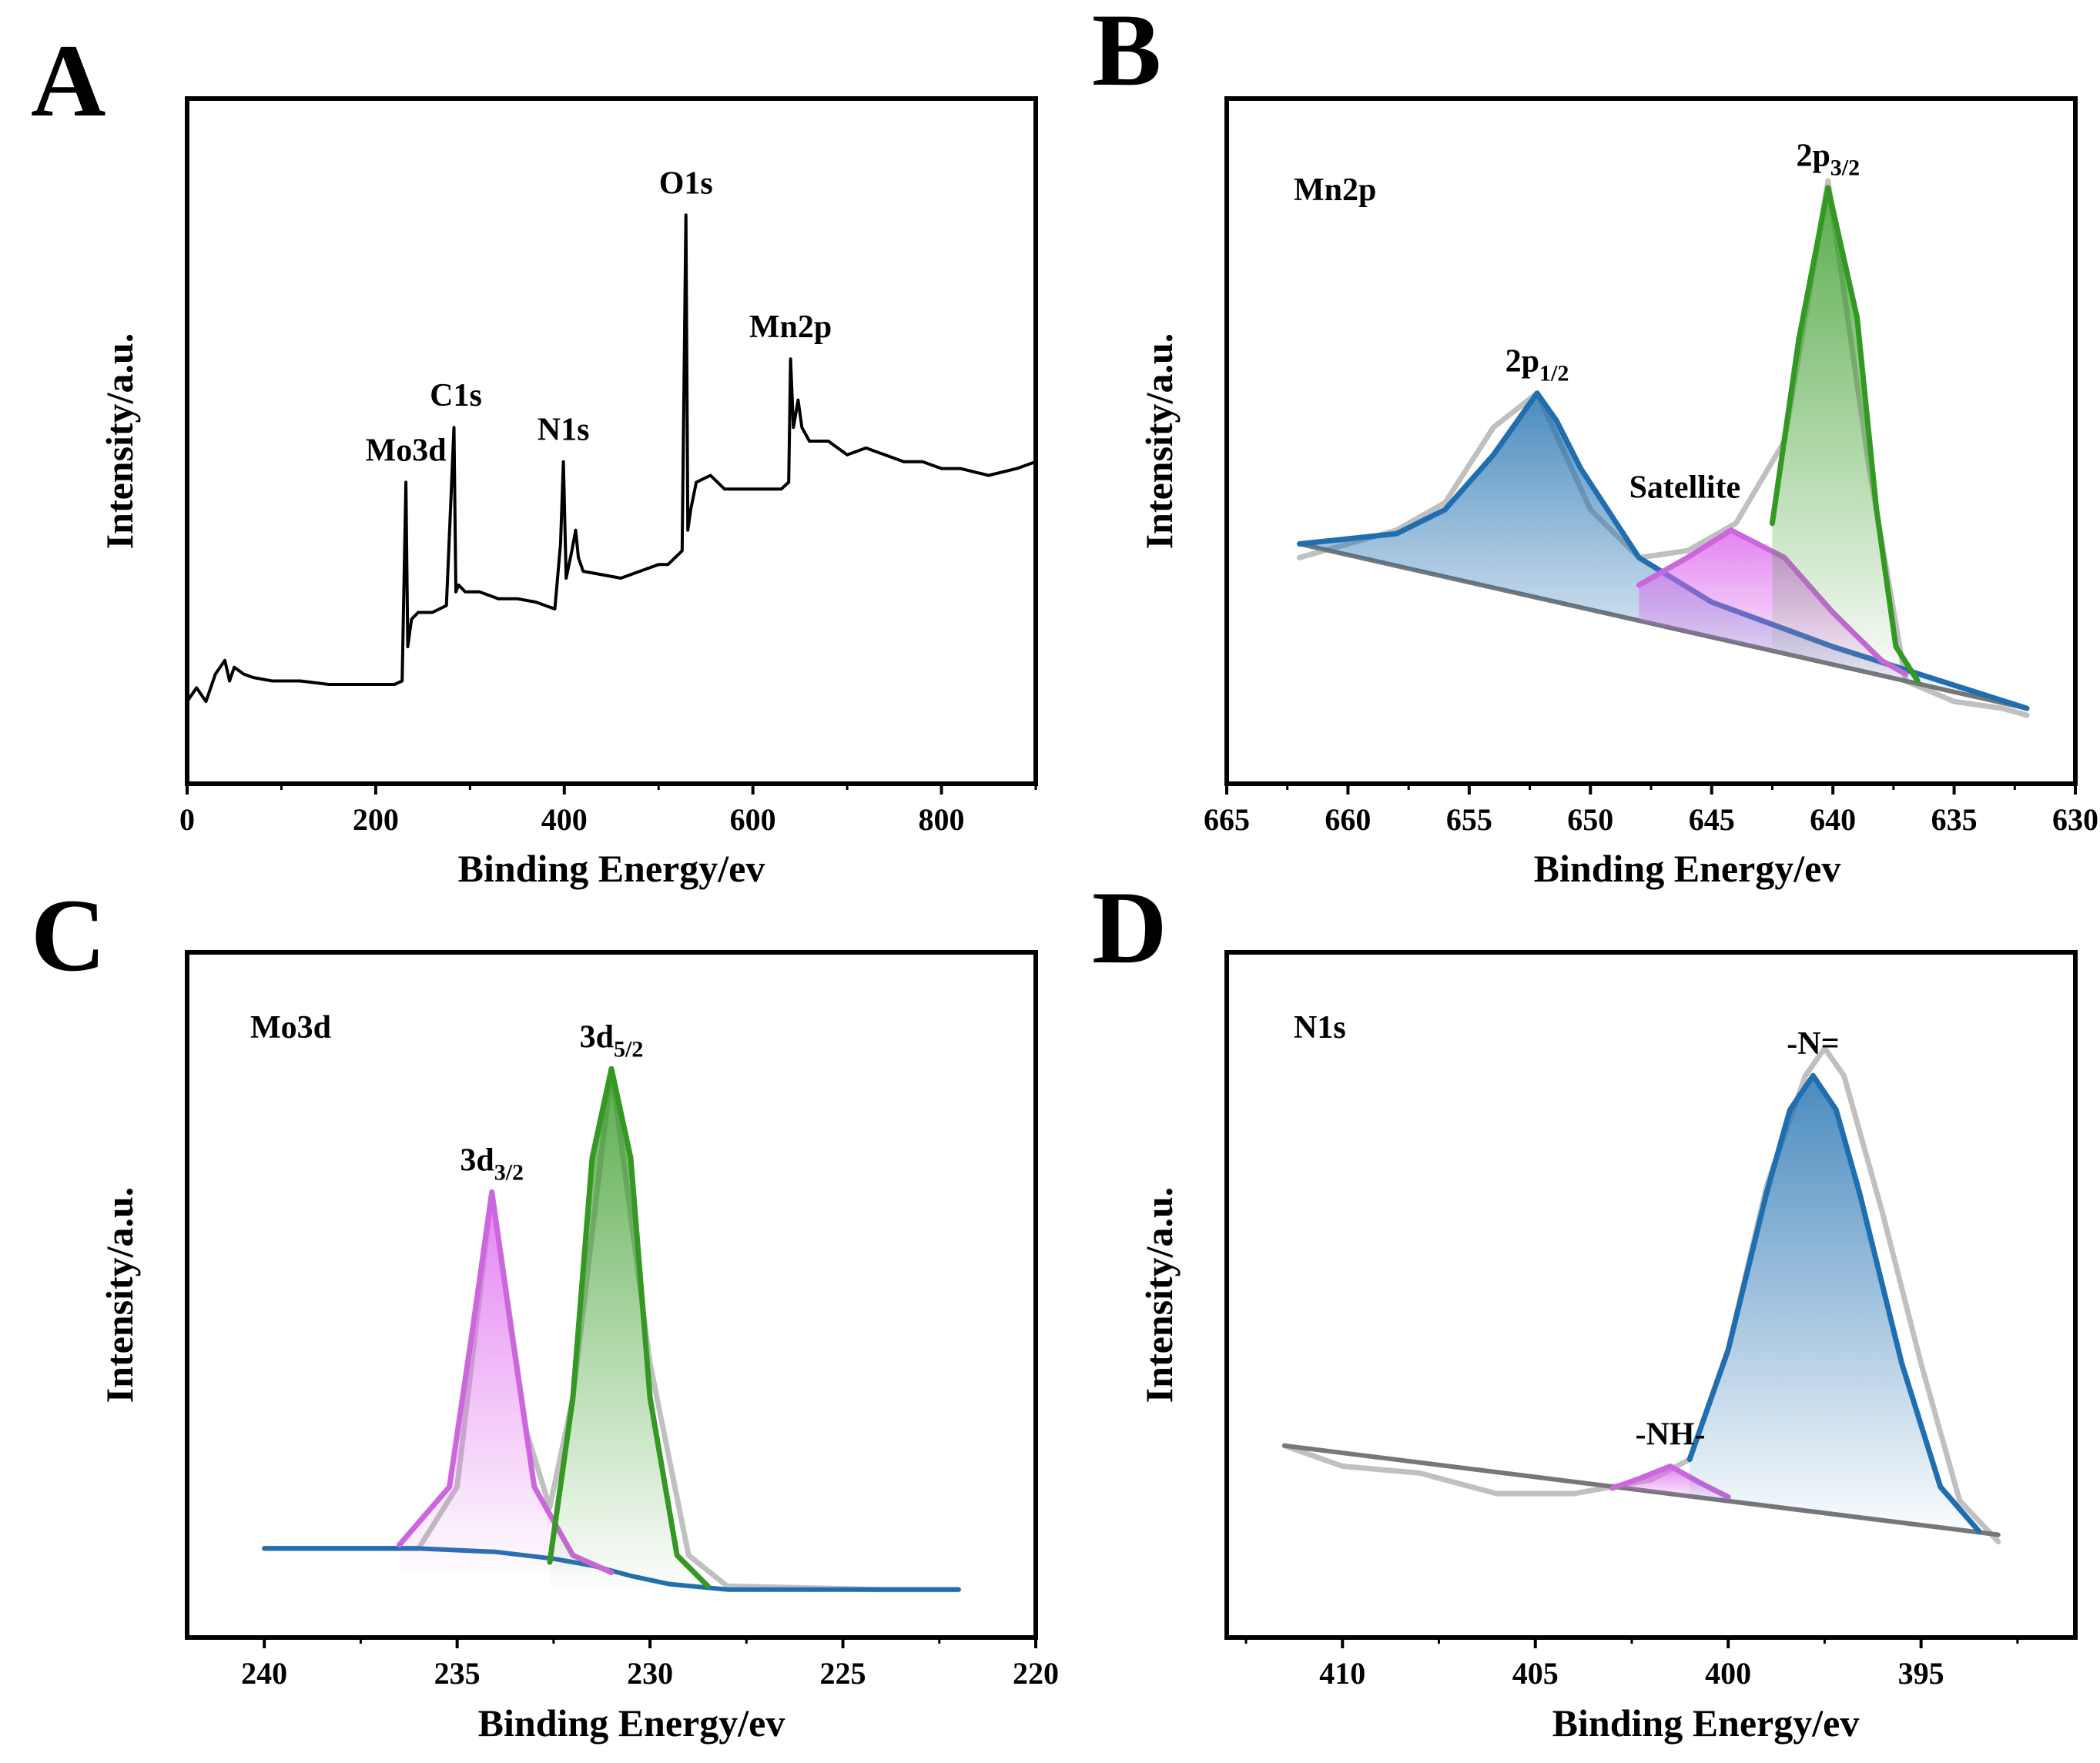 The height and width of the screenshot is (1763, 2100). Describe the element at coordinates (1590, 819) in the screenshot. I see `panel-b-tick-label-650: 650` at that location.